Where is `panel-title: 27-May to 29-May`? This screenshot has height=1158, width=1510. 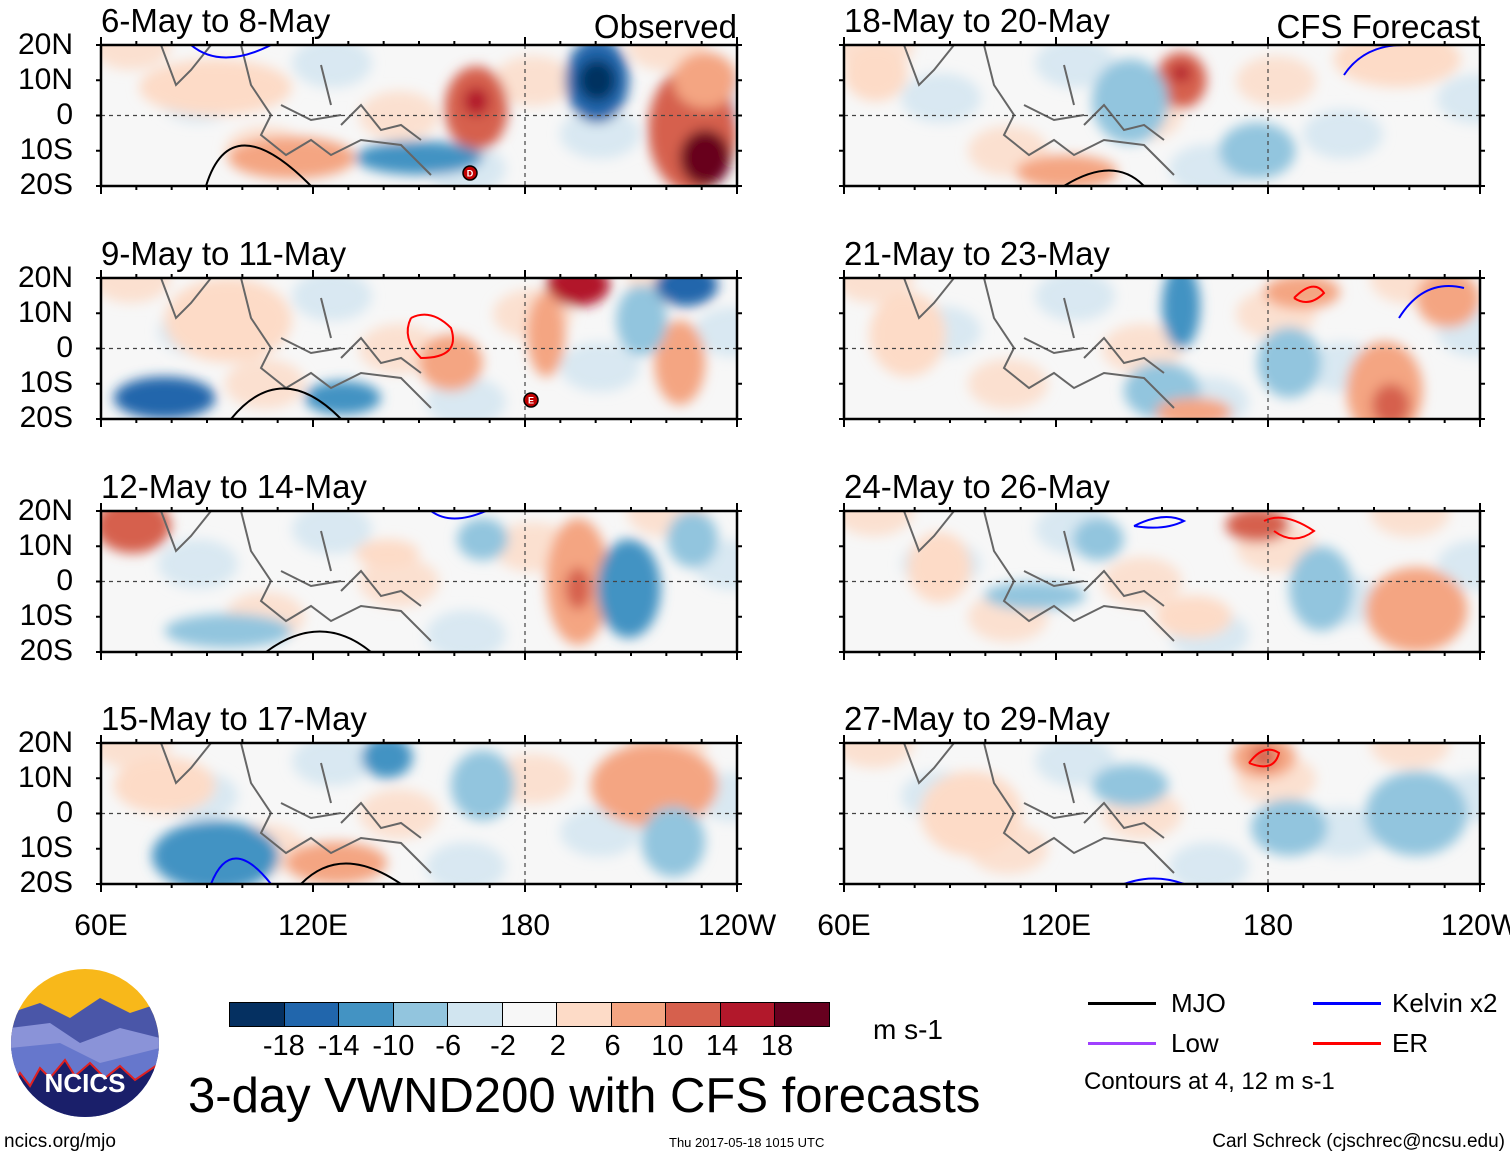 panel-title: 27-May to 29-May is located at coordinates (977, 718).